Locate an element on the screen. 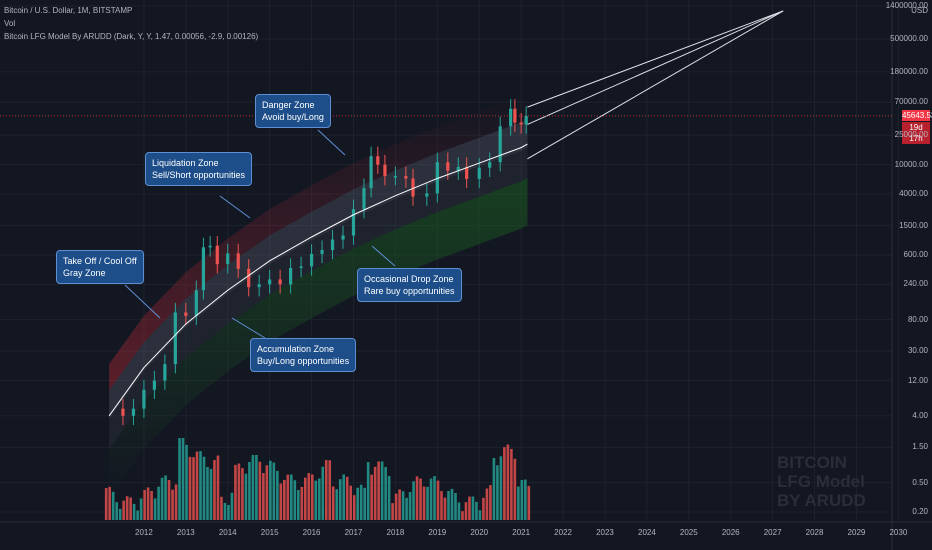  time-tick-label: 2016 is located at coordinates (311, 532).